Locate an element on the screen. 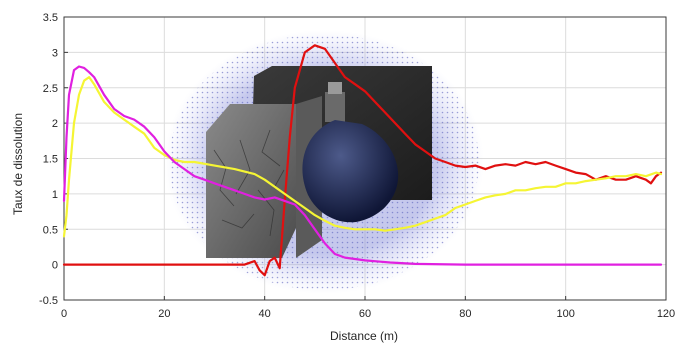 The height and width of the screenshot is (347, 696). y-tick-label: 2 is located at coordinates (55, 124).